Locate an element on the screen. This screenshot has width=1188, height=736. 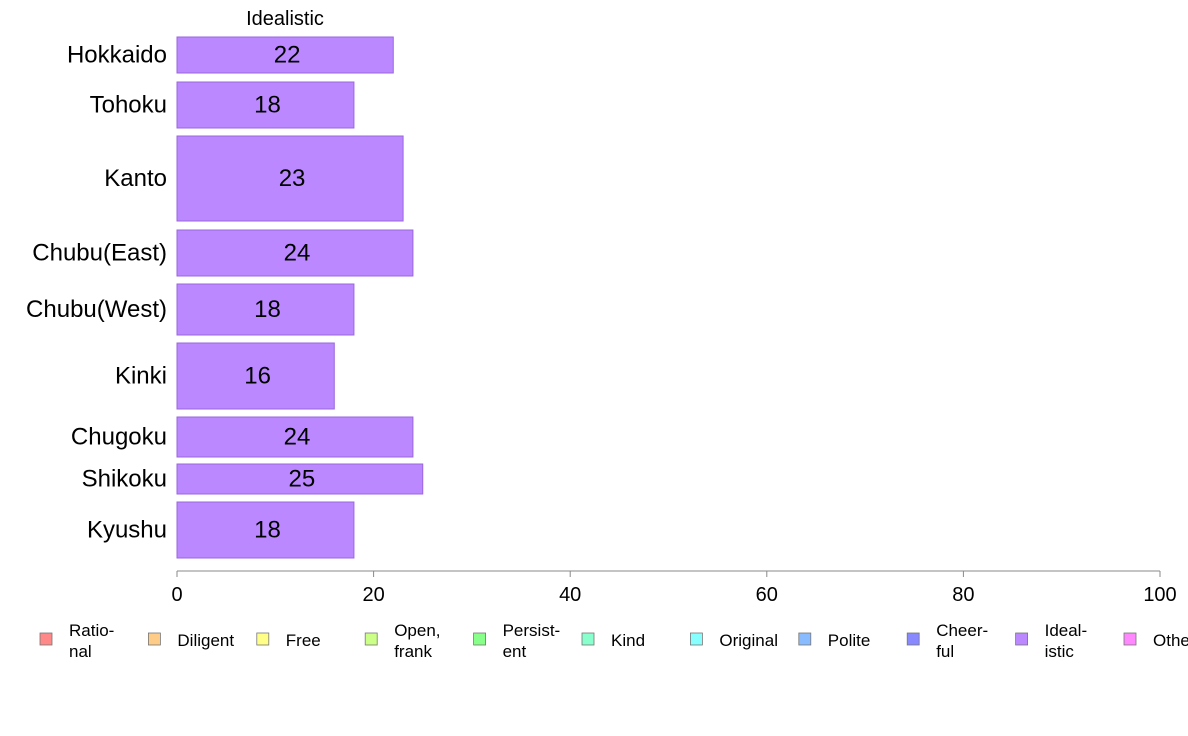
legend-label: Others is located at coordinates (1170, 640).